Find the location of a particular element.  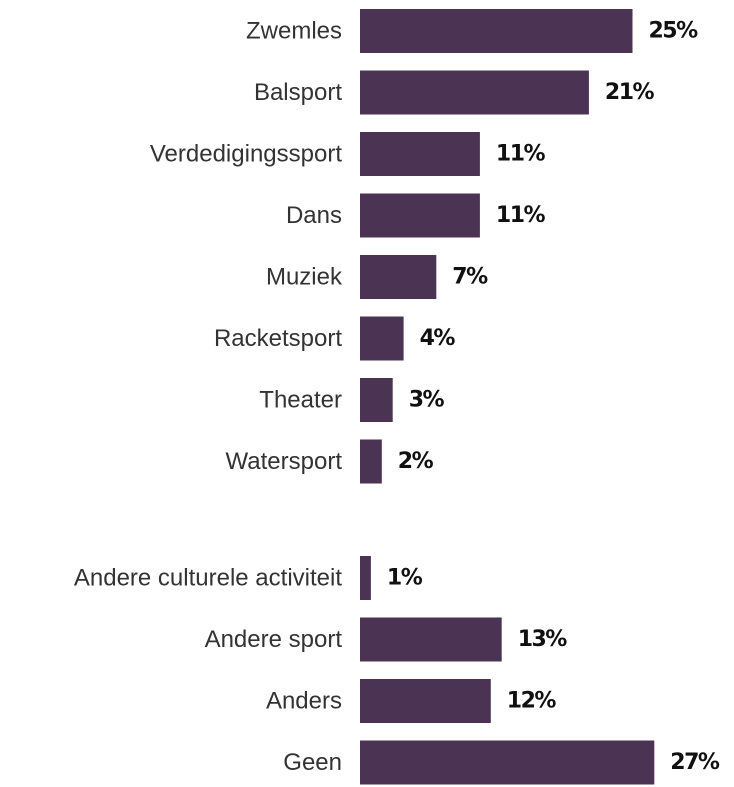

value-label-theater: 3% is located at coordinates (427, 400).